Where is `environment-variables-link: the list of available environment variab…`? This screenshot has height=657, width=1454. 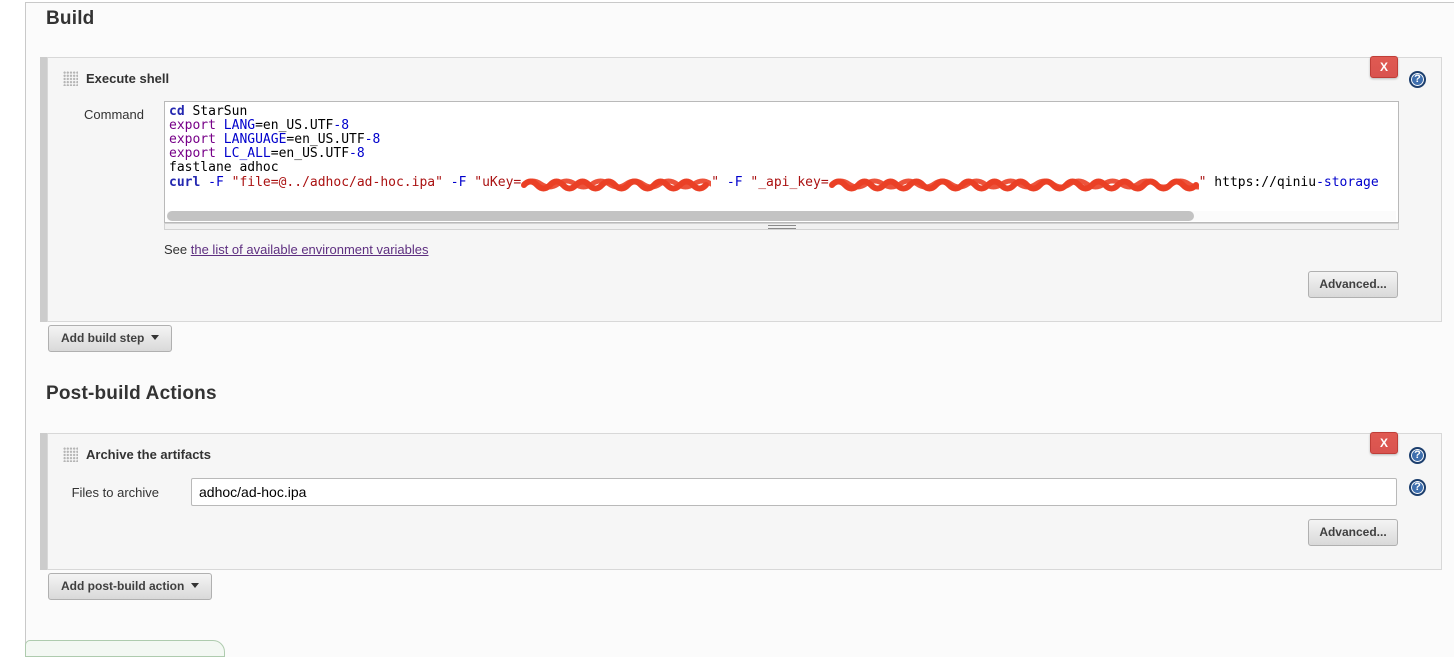 environment-variables-link: the list of available environment variab… is located at coordinates (309, 249).